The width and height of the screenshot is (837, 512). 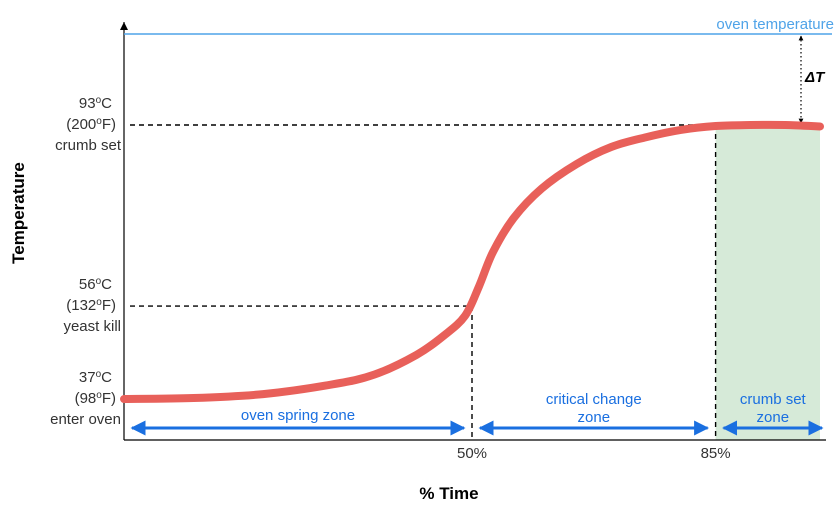 What do you see at coordinates (95, 284) in the screenshot?
I see `y-marker-1-celsius: 56oC` at bounding box center [95, 284].